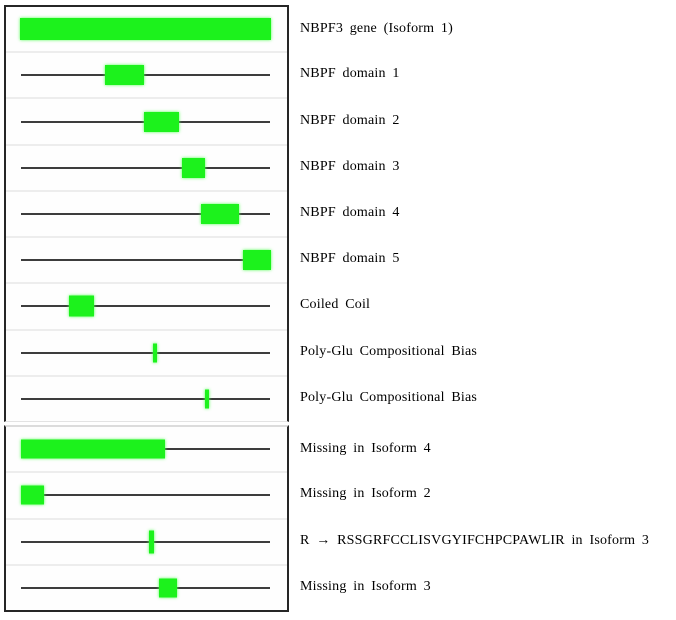 The height and width of the screenshot is (620, 676). I want to click on track-label-nbpf-domain-4: NBPF domain 4, so click(350, 212).